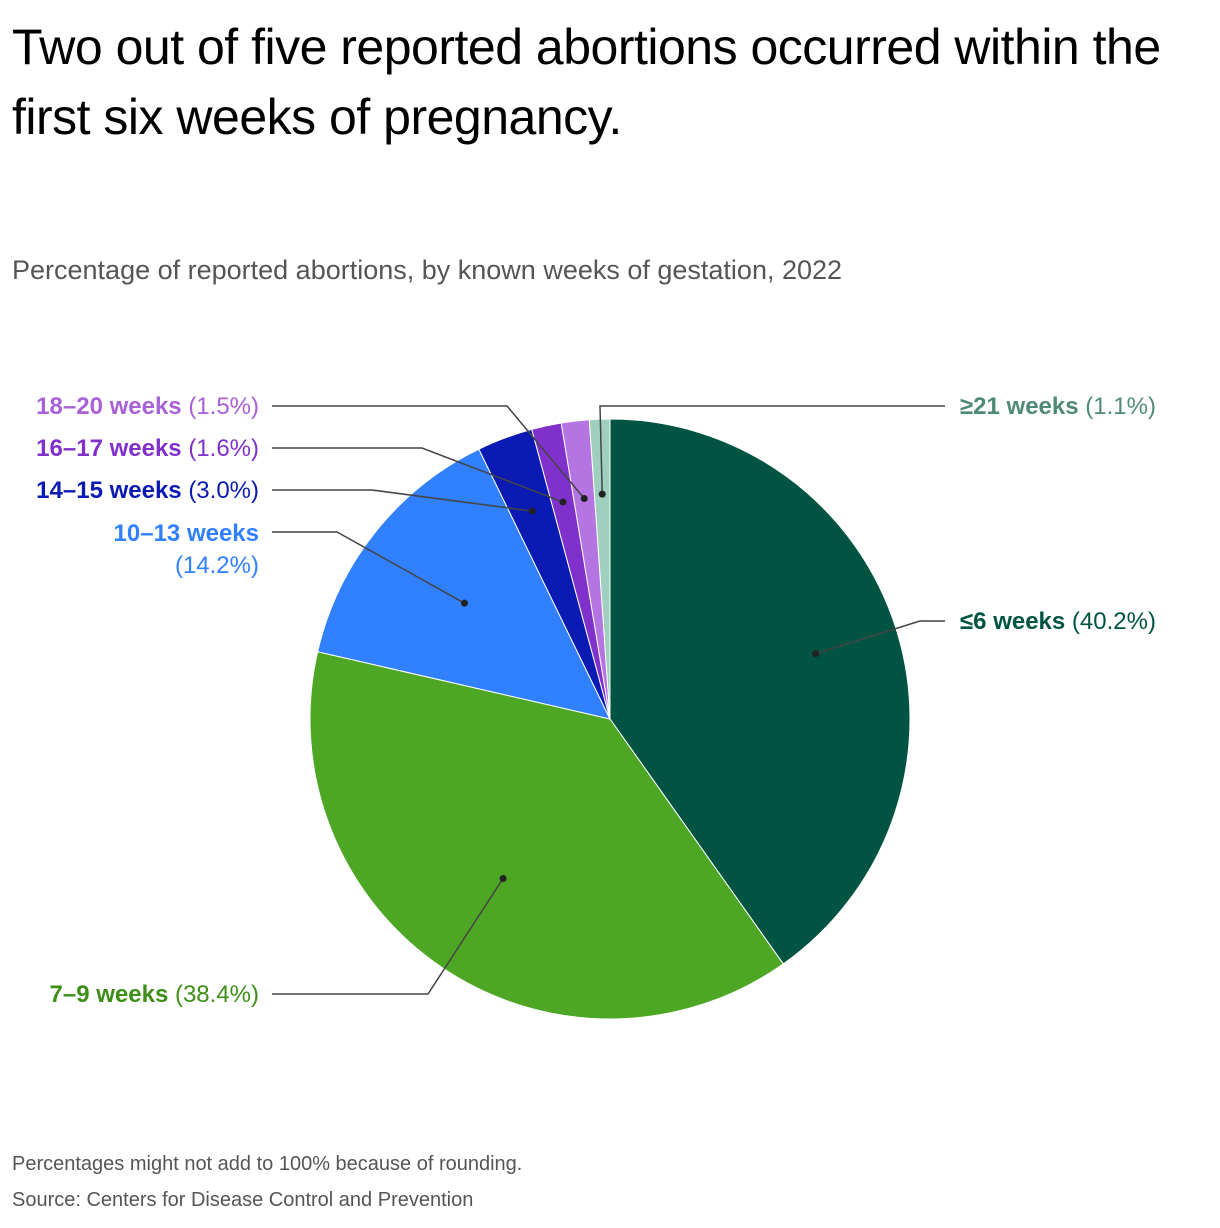 The height and width of the screenshot is (1228, 1220). Describe the element at coordinates (402, 500) in the screenshot. I see `leader-line-14-15-weeks` at that location.